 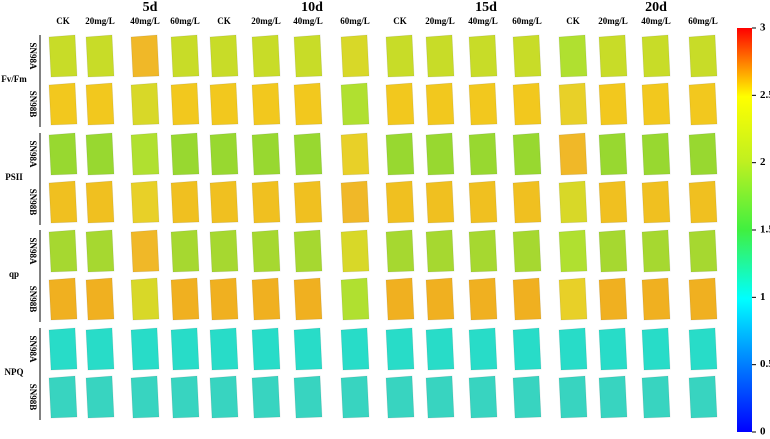 What do you see at coordinates (763, 28) in the screenshot?
I see `colorbar-tick-label: 3` at bounding box center [763, 28].